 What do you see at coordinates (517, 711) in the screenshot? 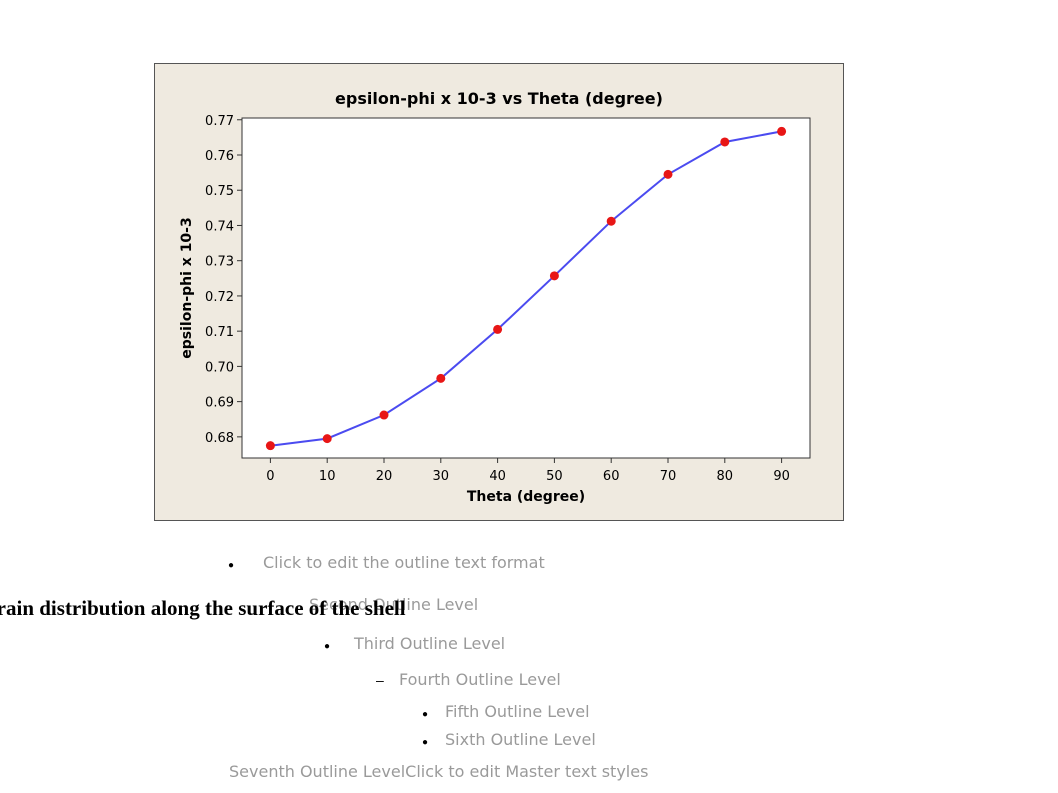
I see `outline-level-5: Fifth Outline Level` at bounding box center [517, 711].